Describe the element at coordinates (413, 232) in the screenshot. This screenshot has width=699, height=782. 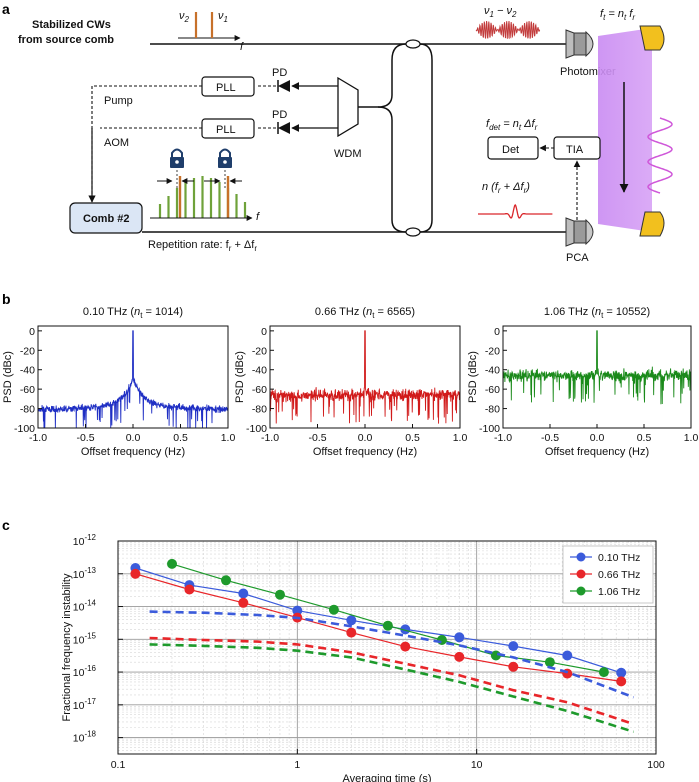
I see `coupler-bottom` at that location.